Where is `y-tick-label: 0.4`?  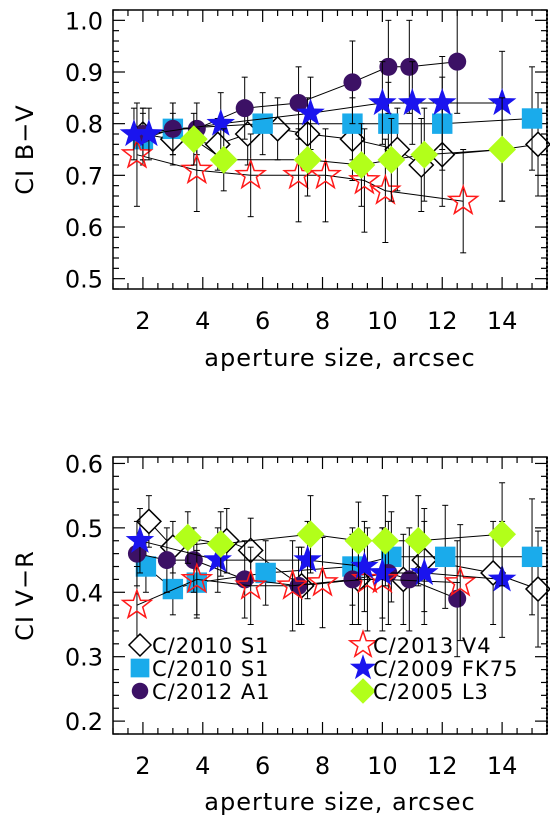
y-tick-label: 0.4 is located at coordinates (84, 593).